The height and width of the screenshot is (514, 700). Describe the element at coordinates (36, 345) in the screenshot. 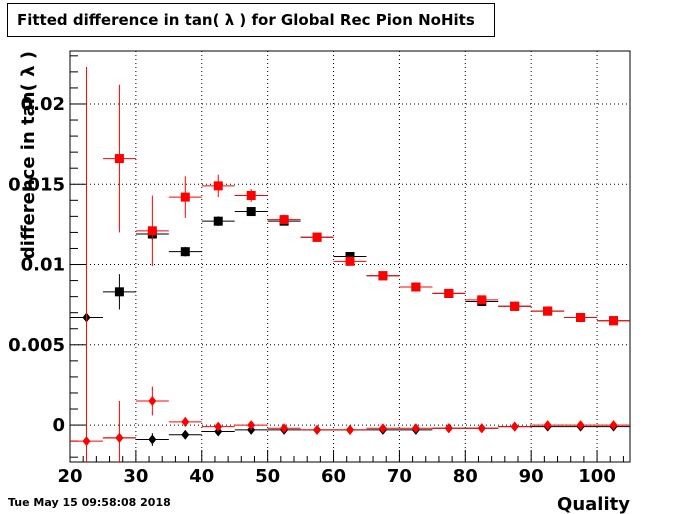

I see `y-tick-label: 0.005` at that location.